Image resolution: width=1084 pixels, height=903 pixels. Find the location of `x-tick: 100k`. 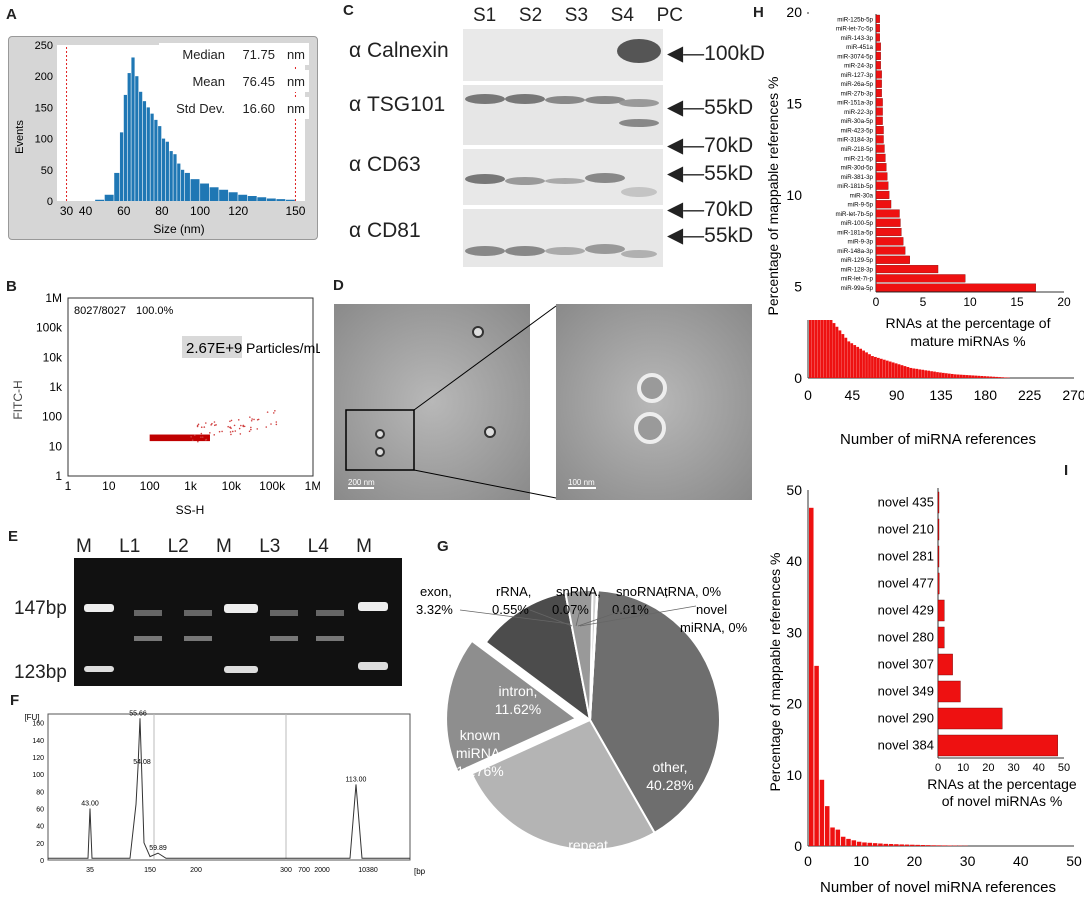

x-tick: 100k is located at coordinates (272, 486).